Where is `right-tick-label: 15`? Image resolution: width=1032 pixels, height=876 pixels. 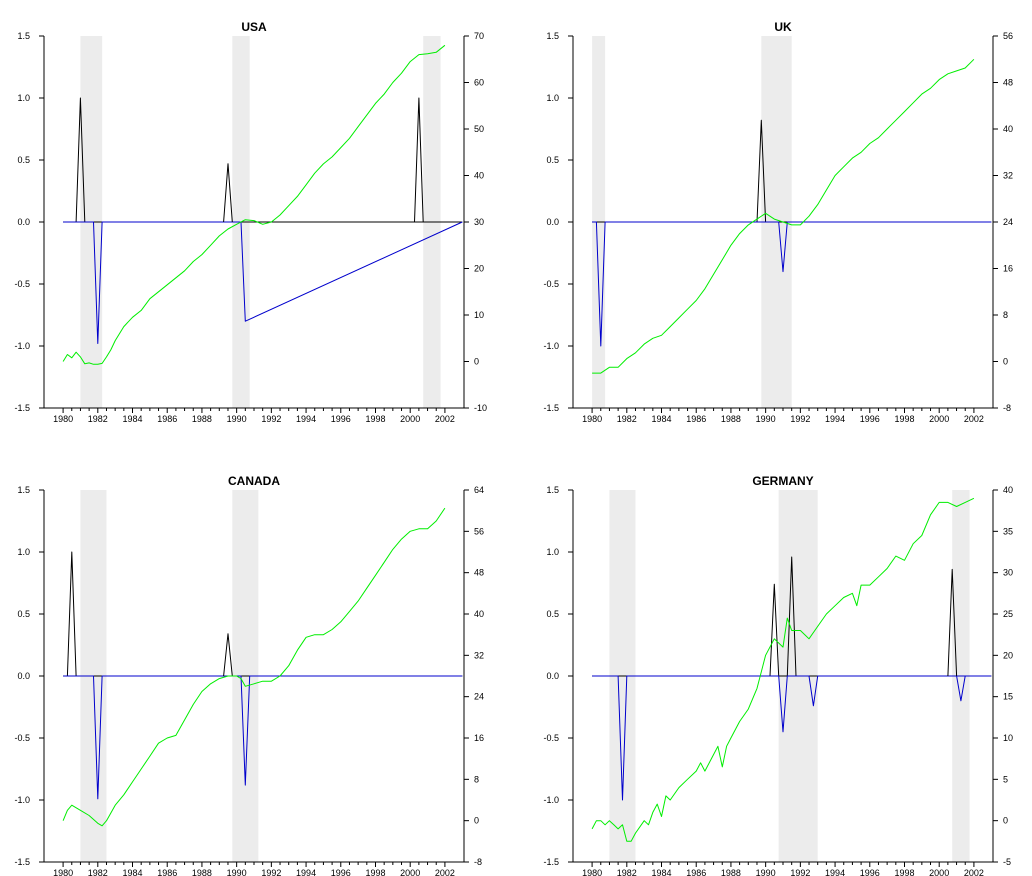 right-tick-label: 15 is located at coordinates (1008, 697).